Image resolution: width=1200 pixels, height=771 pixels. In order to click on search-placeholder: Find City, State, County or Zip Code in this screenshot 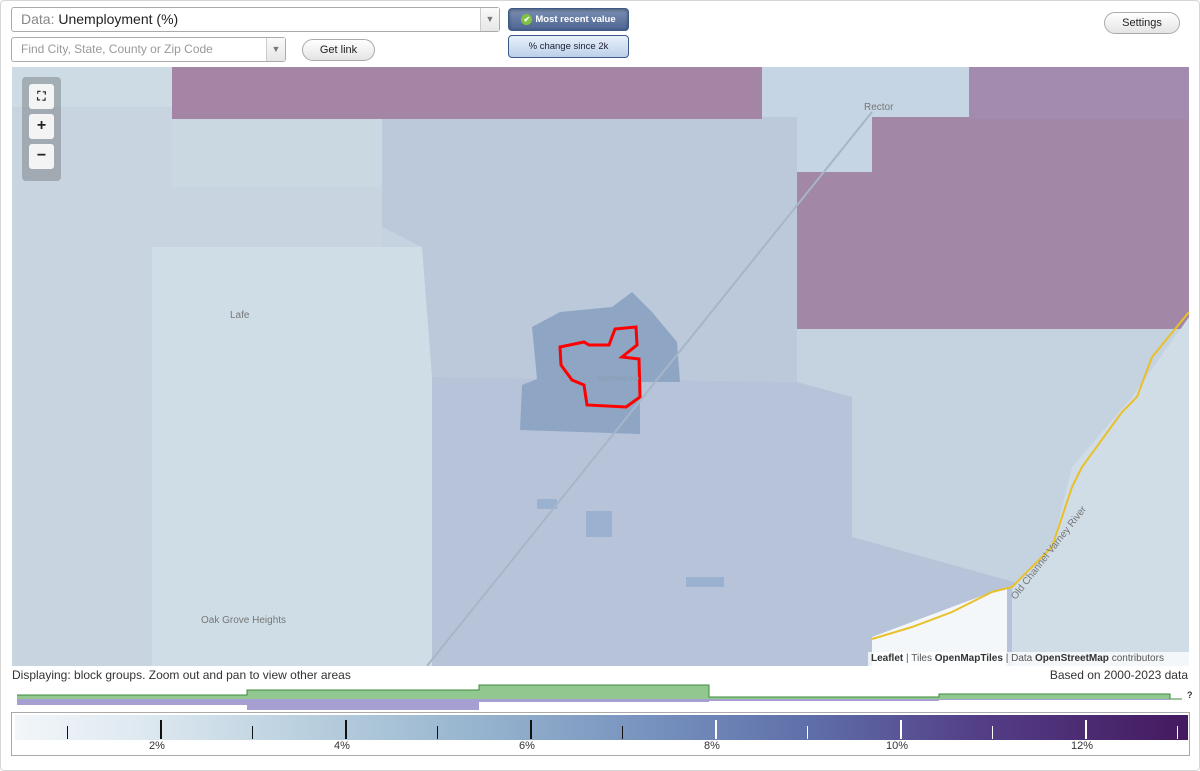, I will do `click(117, 49)`.